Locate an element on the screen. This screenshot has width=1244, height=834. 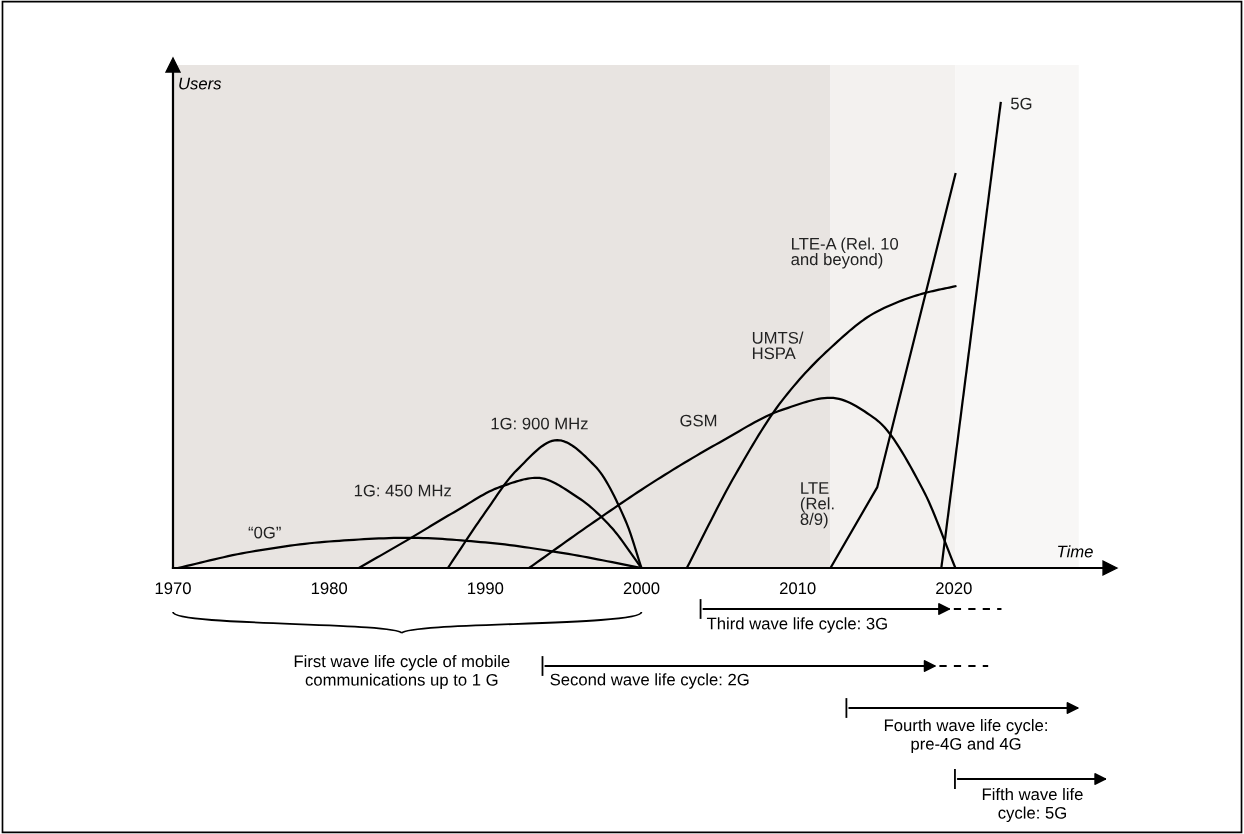
text: Fourth wave life cycle: pre-4G and 4G is located at coordinates (965, 736).